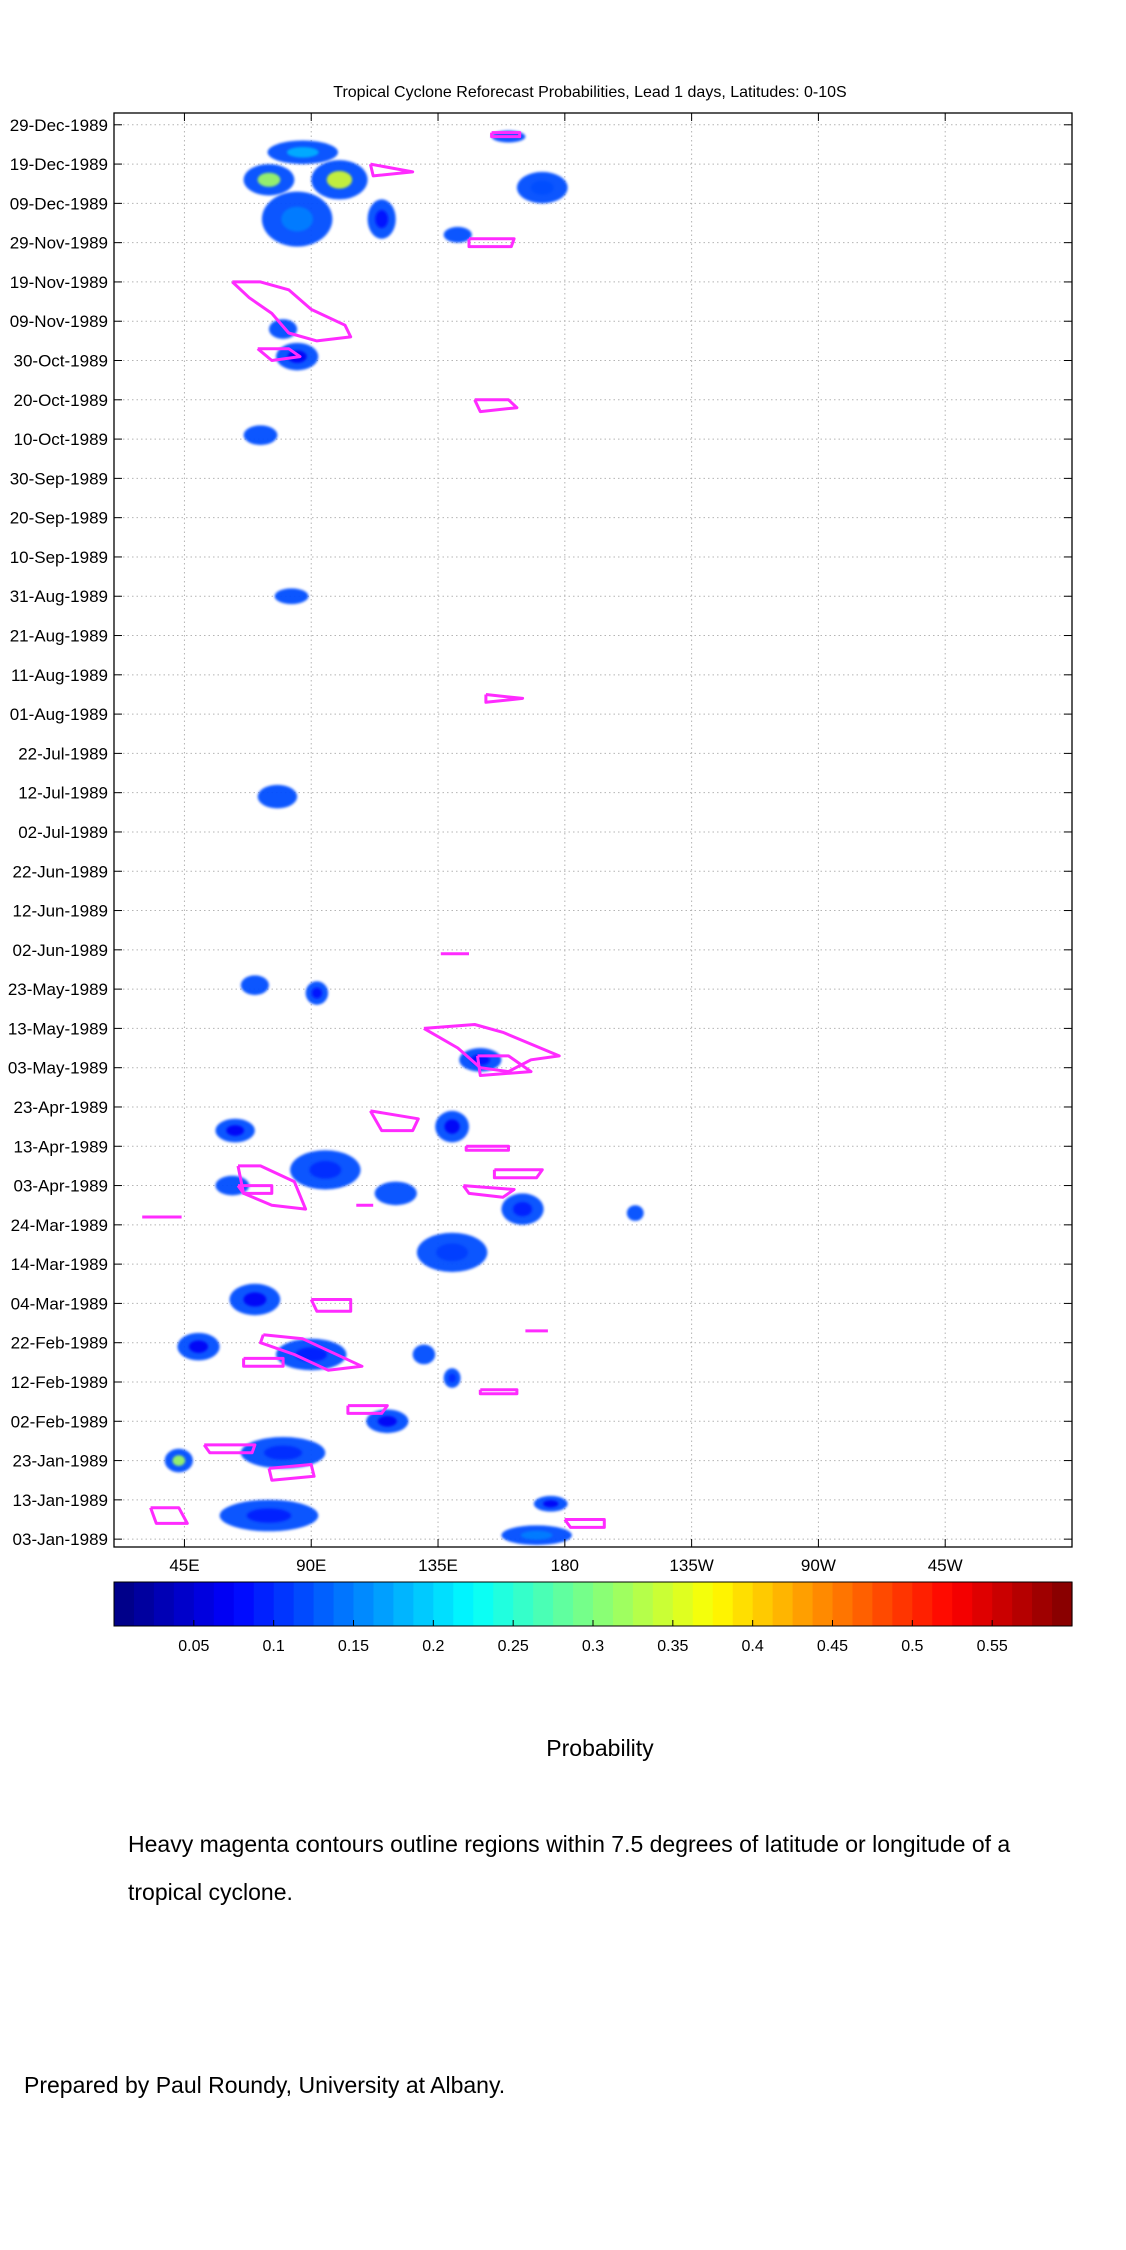 The height and width of the screenshot is (2250, 1126). What do you see at coordinates (59, 478) in the screenshot?
I see `y-tick-label: 30-Sep-1989` at bounding box center [59, 478].